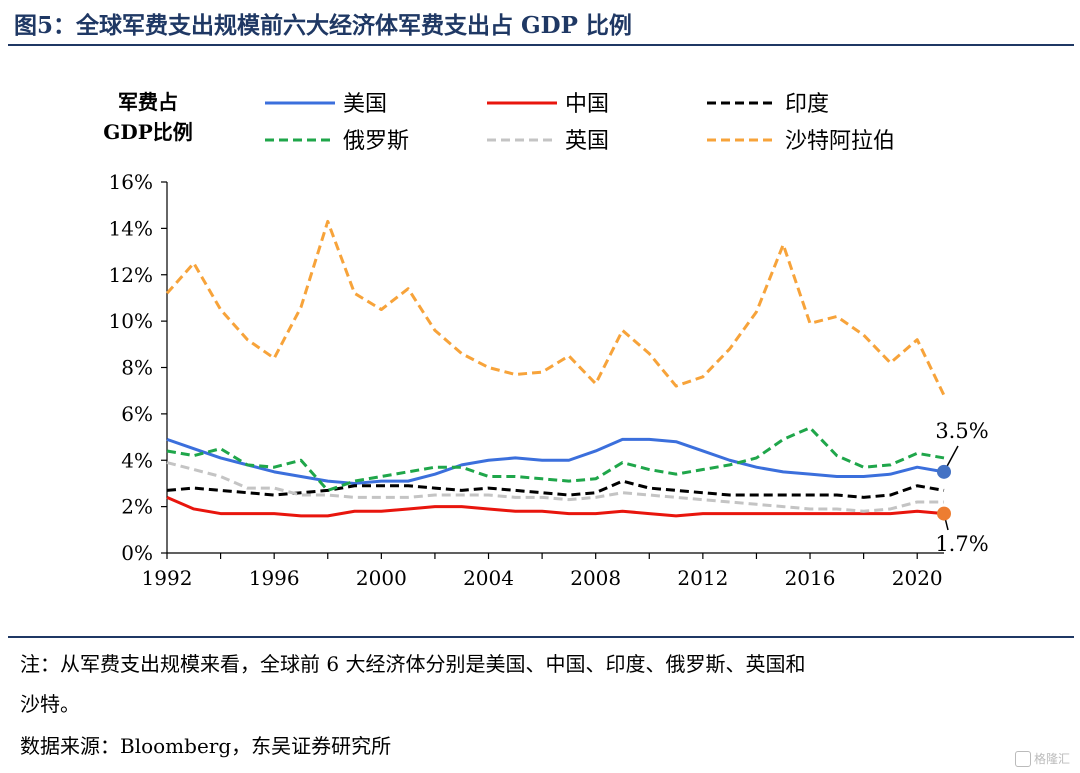 The image size is (1080, 773). Describe the element at coordinates (137, 414) in the screenshot. I see `y-tick-label: 6%` at that location.